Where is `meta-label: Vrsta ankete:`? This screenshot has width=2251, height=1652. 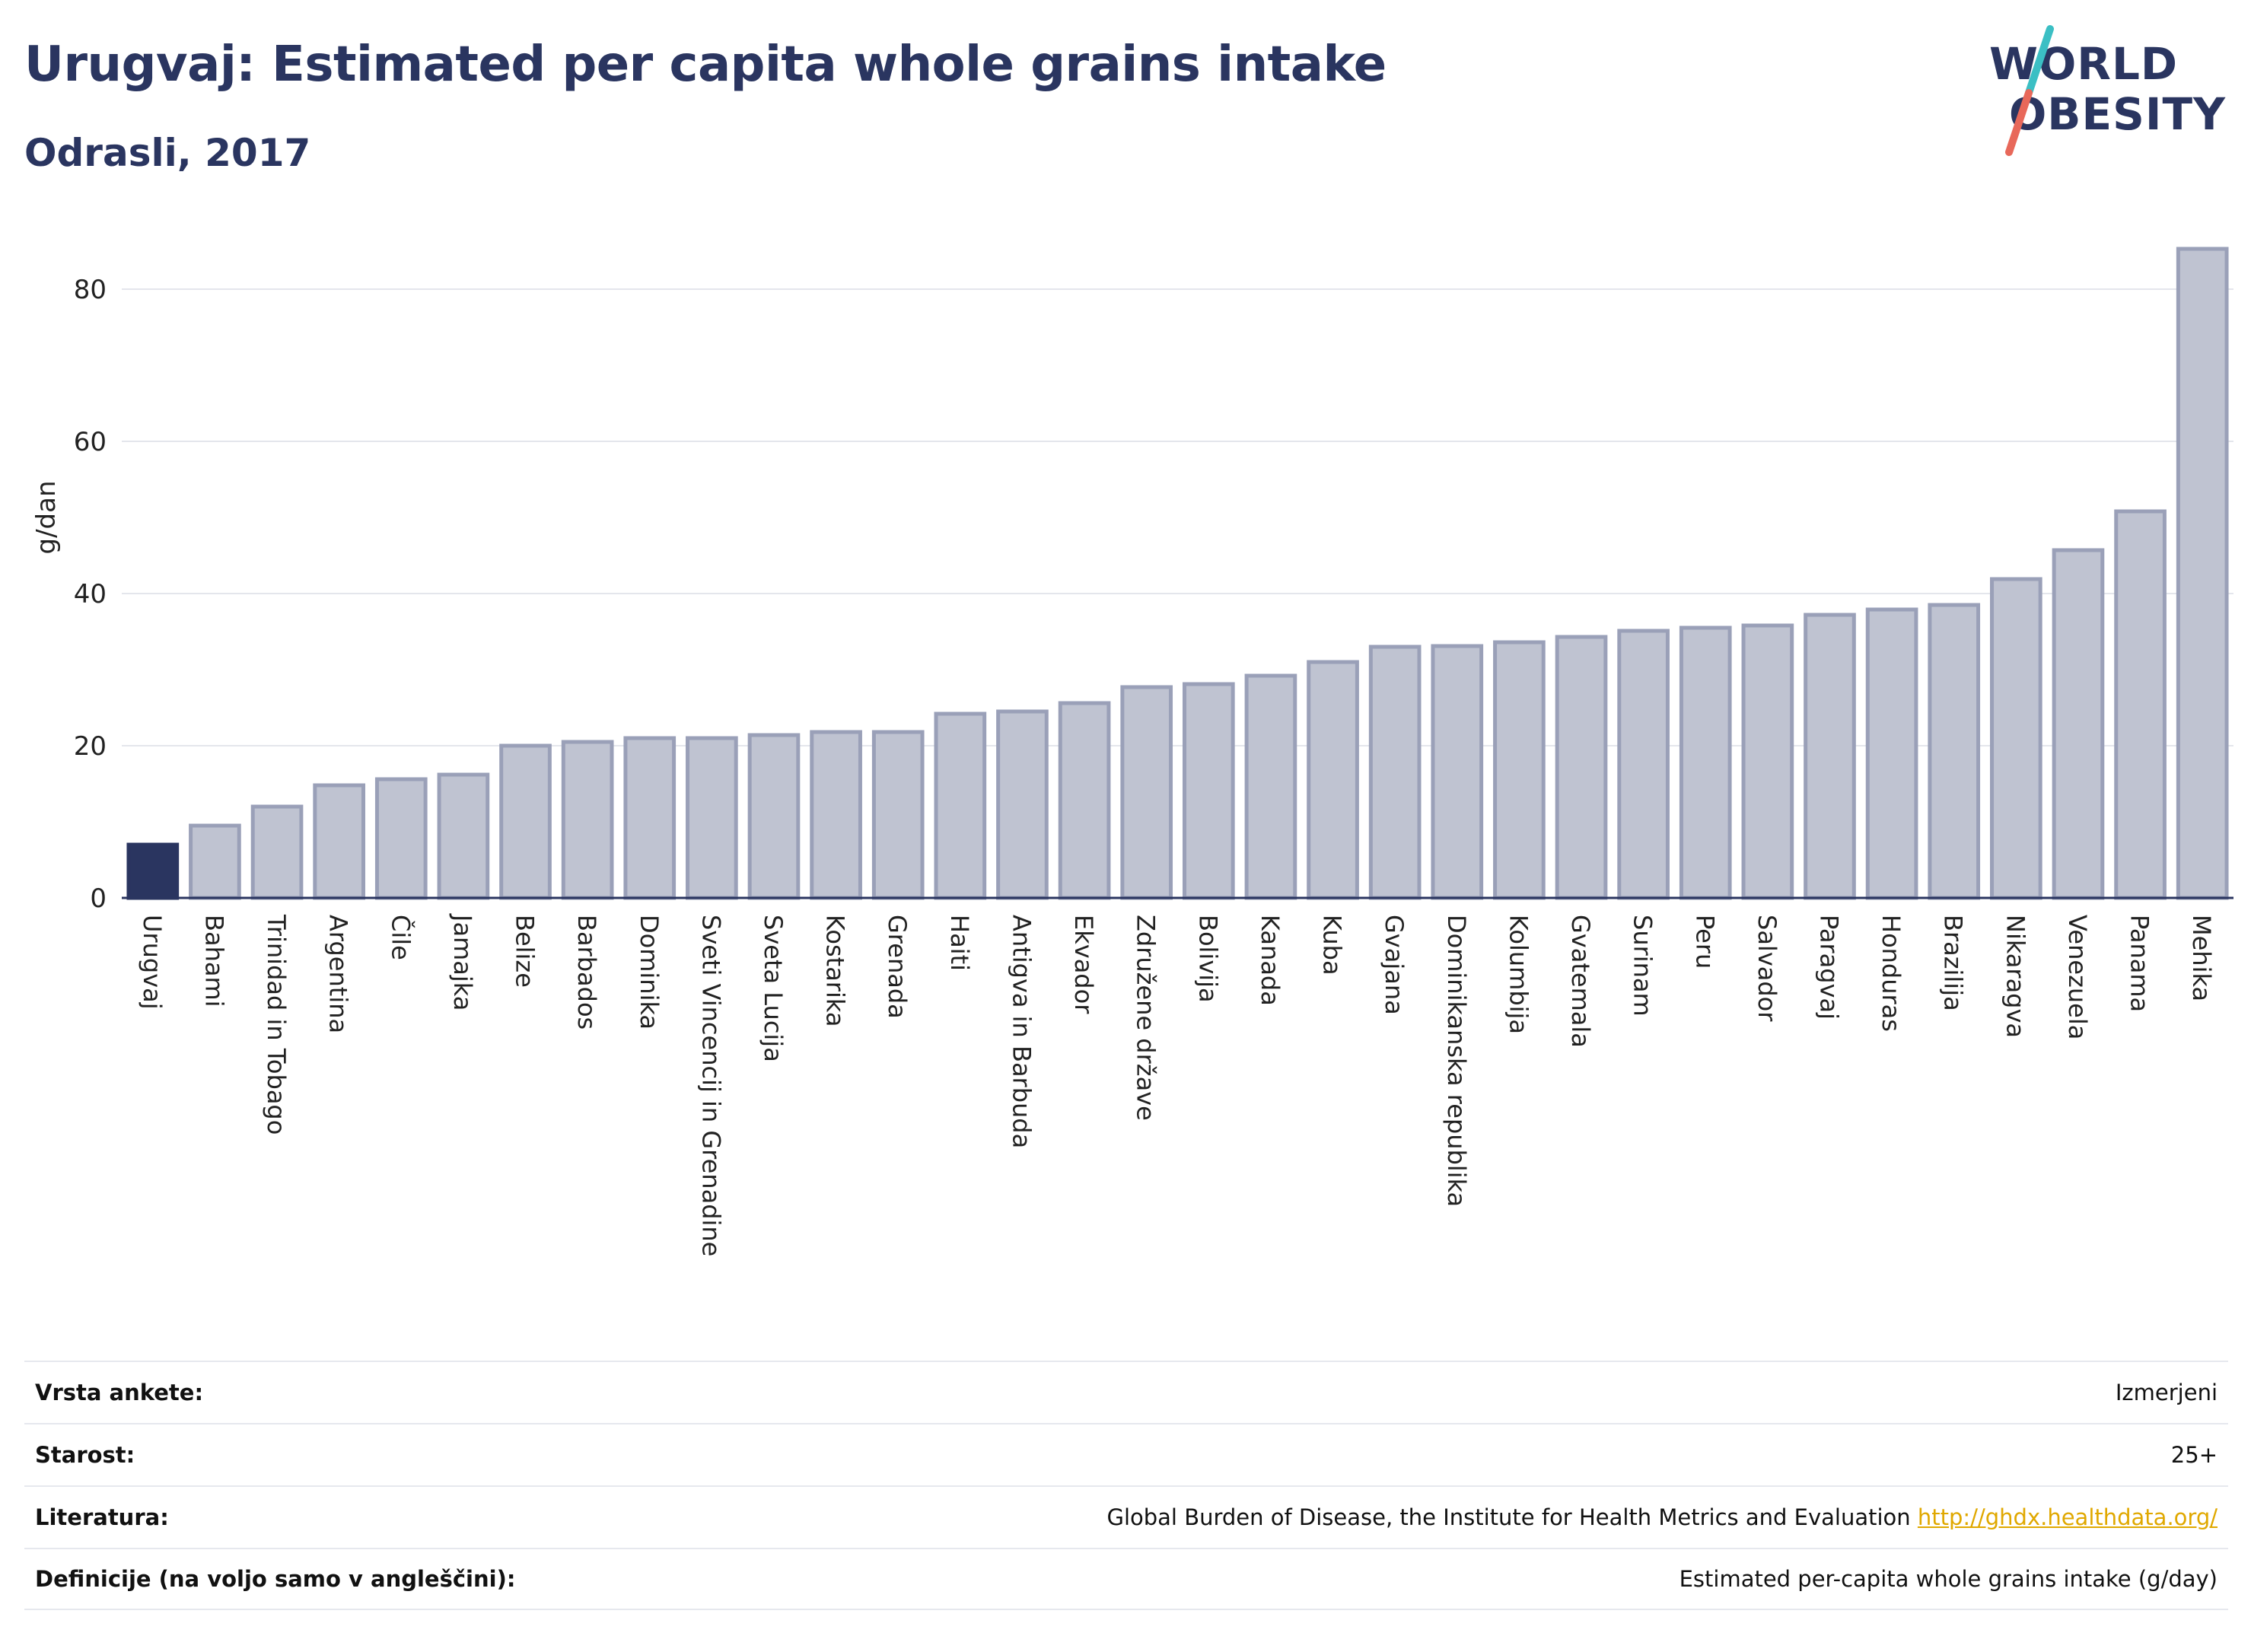 meta-label: Vrsta ankete: is located at coordinates (119, 1392).